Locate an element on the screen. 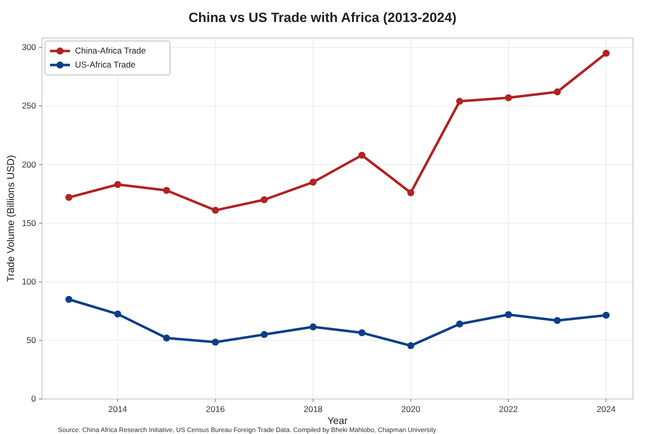 The height and width of the screenshot is (434, 645). x-tick-label: 2022 is located at coordinates (508, 409).